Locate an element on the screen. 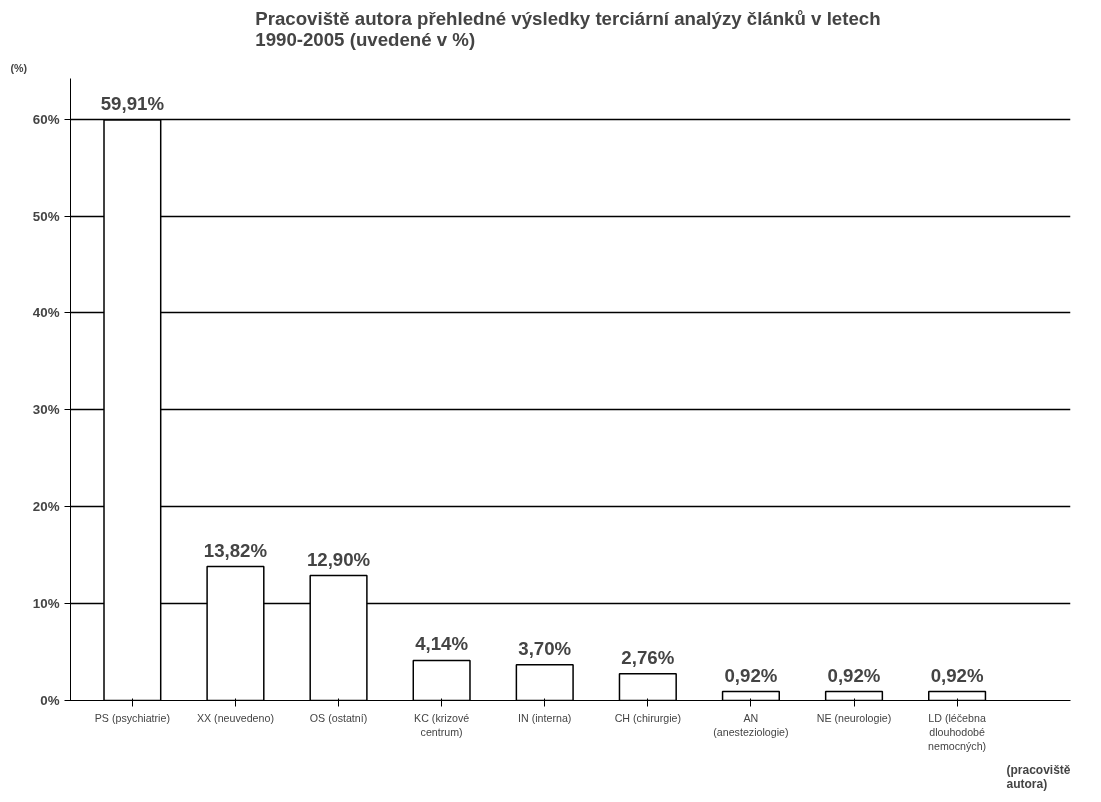 Image resolution: width=1101 pixels, height=802 pixels. y-tick-label: 40% is located at coordinates (46, 313).